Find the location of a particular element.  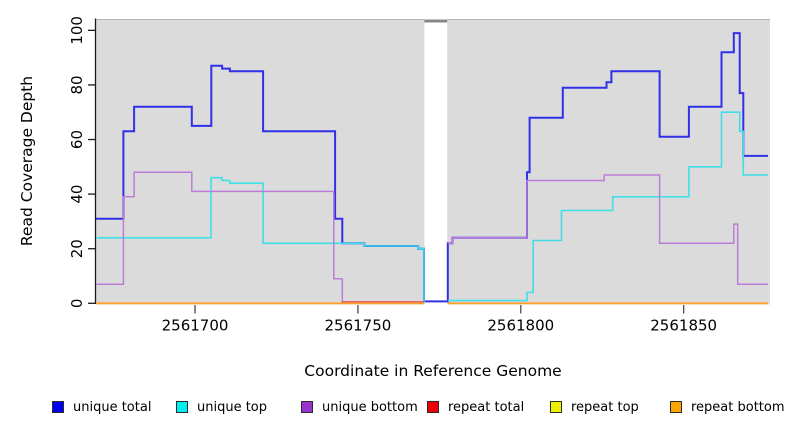

x-tick-label: 2561750 is located at coordinates (358, 326).